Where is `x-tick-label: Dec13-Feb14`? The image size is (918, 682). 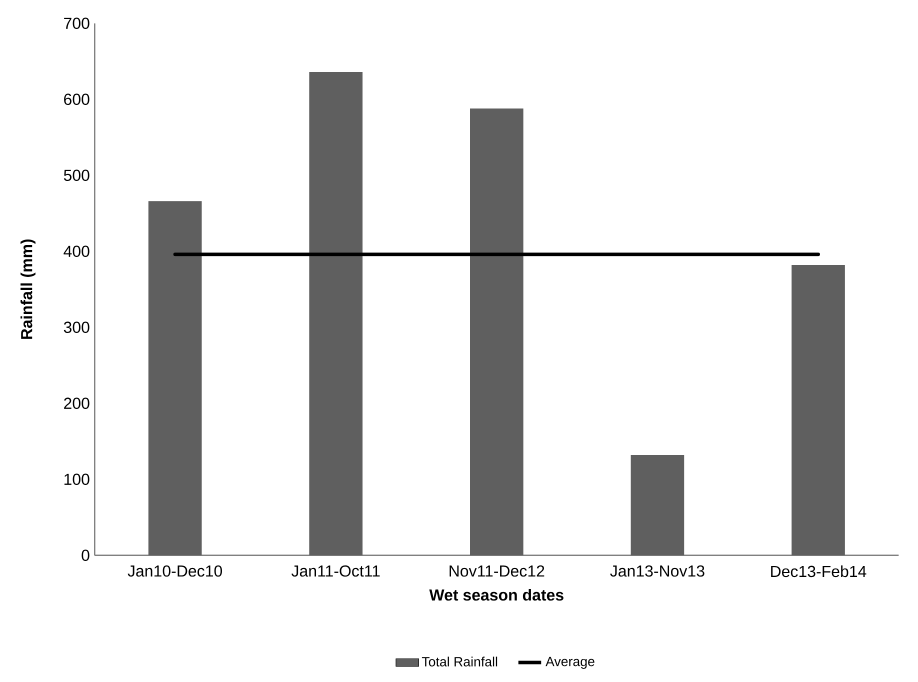
x-tick-label: Dec13-Feb14 is located at coordinates (818, 571).